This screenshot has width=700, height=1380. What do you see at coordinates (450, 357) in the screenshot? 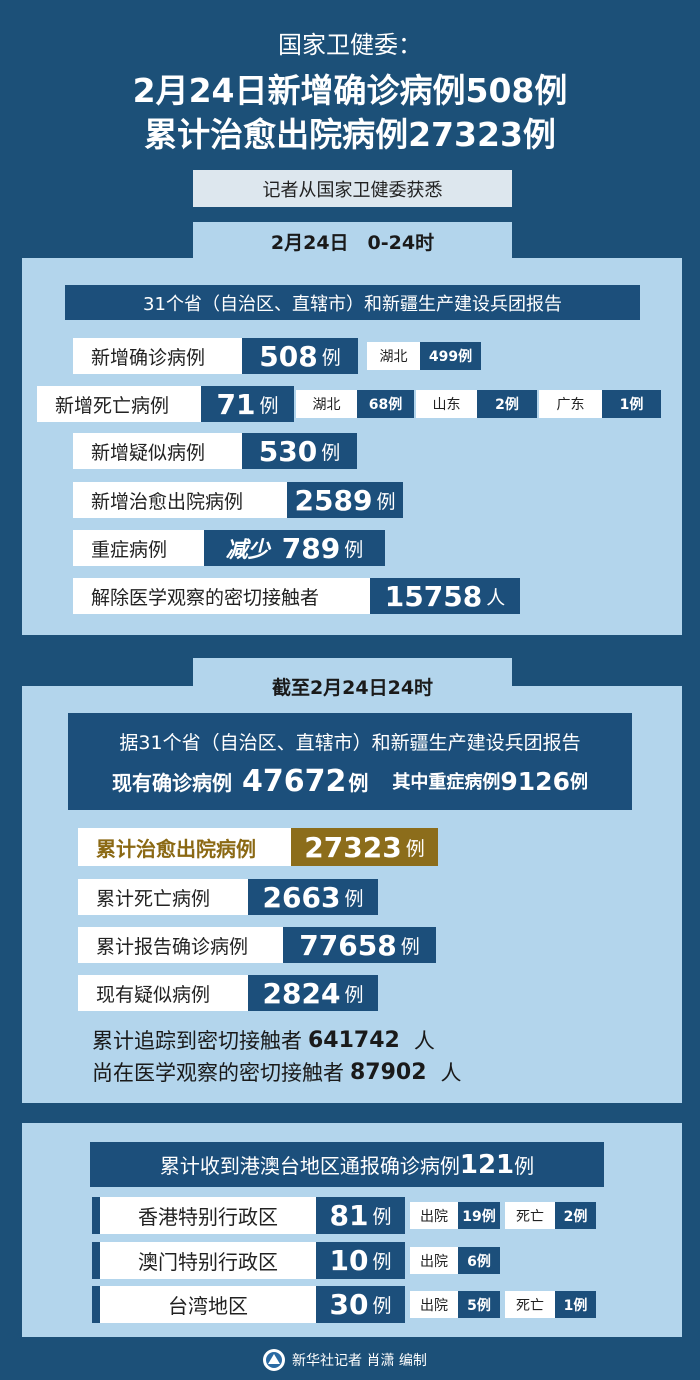
I see `region-count: 499例` at bounding box center [450, 357].